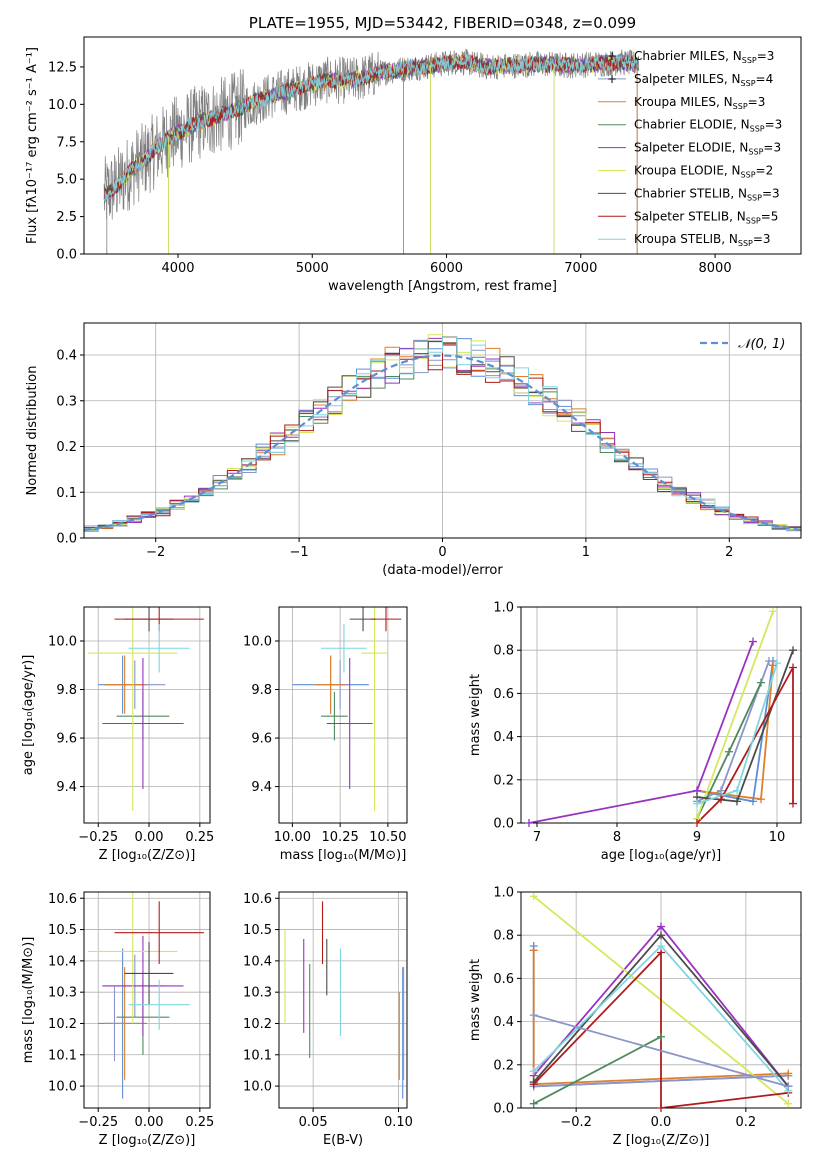 Image resolution: width=819 pixels, height=1170 pixels. Describe the element at coordinates (66, 180) in the screenshot. I see `y-tick-label: 5.0` at that location.